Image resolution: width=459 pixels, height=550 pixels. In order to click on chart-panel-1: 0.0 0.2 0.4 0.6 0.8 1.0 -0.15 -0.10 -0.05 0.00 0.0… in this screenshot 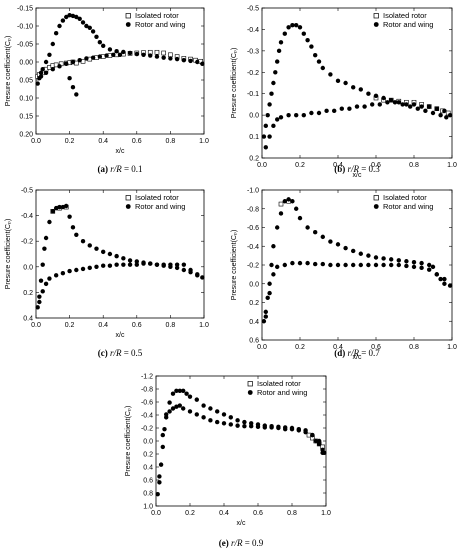, I will do `click(107, 90)`.